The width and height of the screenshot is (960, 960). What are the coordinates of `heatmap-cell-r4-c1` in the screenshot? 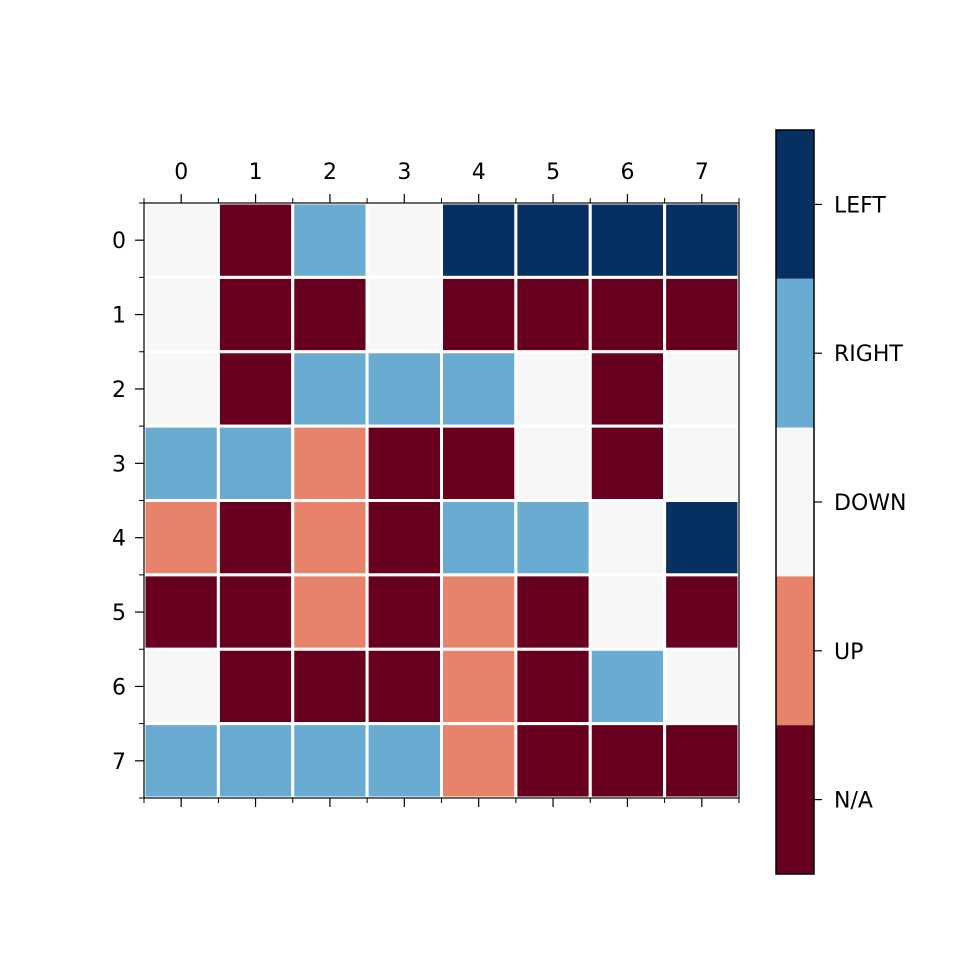 It's located at (255, 538).